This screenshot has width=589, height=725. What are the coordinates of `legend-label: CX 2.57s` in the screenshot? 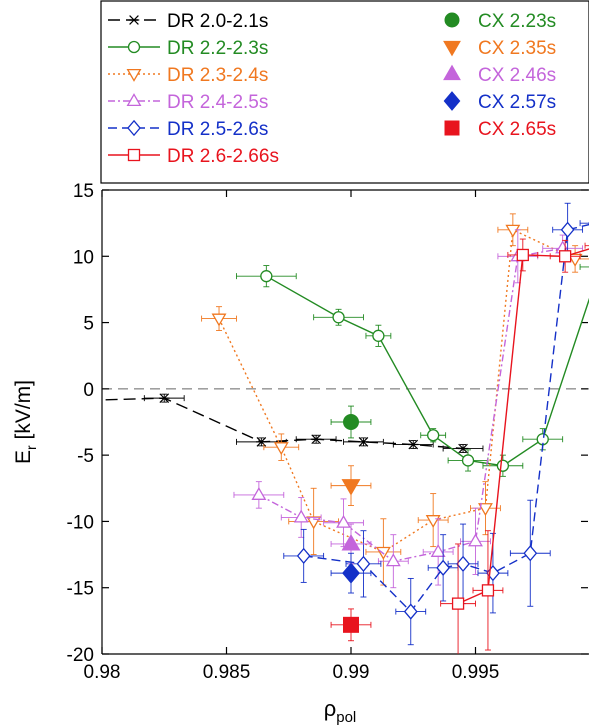 It's located at (517, 102).